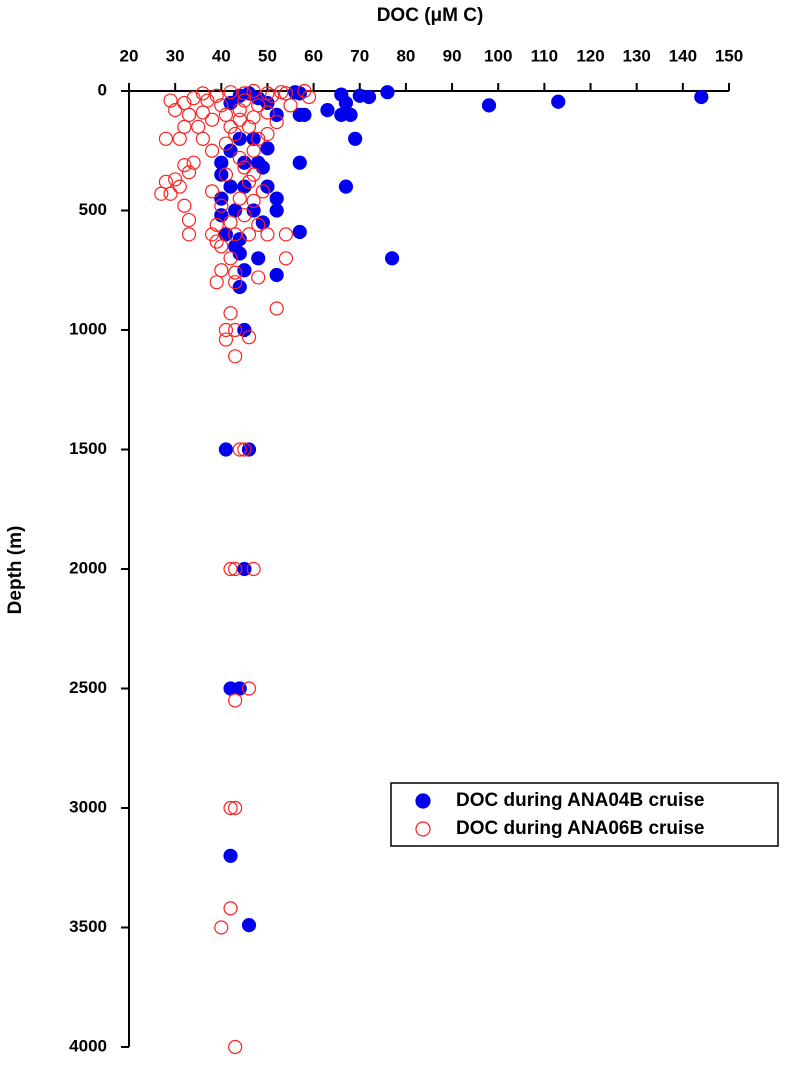 The height and width of the screenshot is (1086, 786). Describe the element at coordinates (88, 448) in the screenshot. I see `y-tick-label: 1500` at that location.